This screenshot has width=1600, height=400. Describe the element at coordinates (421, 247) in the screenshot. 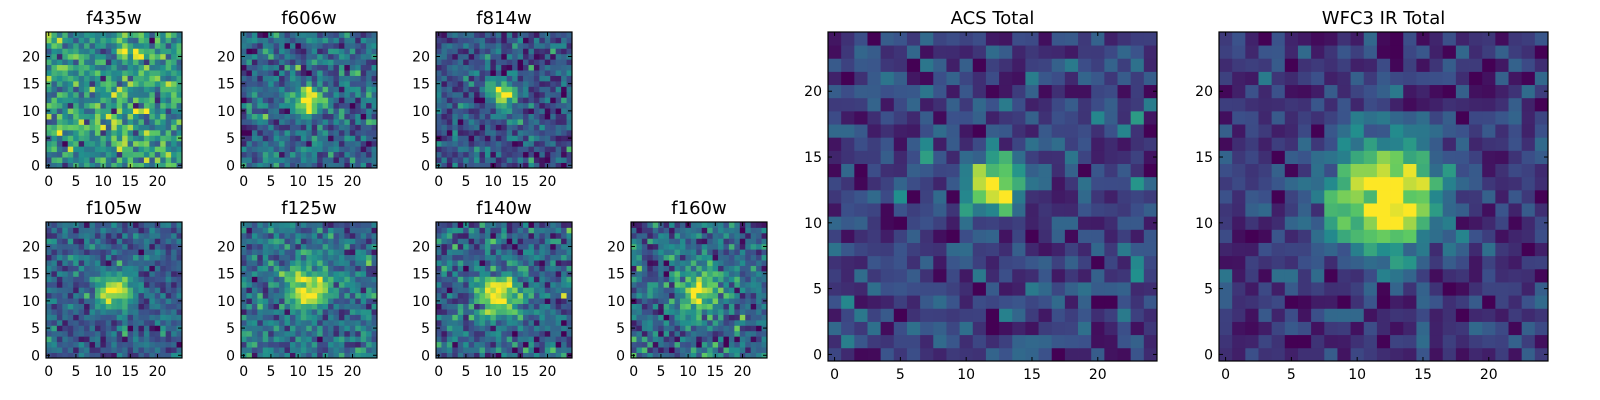

I see `y-tick-label: 20` at that location.